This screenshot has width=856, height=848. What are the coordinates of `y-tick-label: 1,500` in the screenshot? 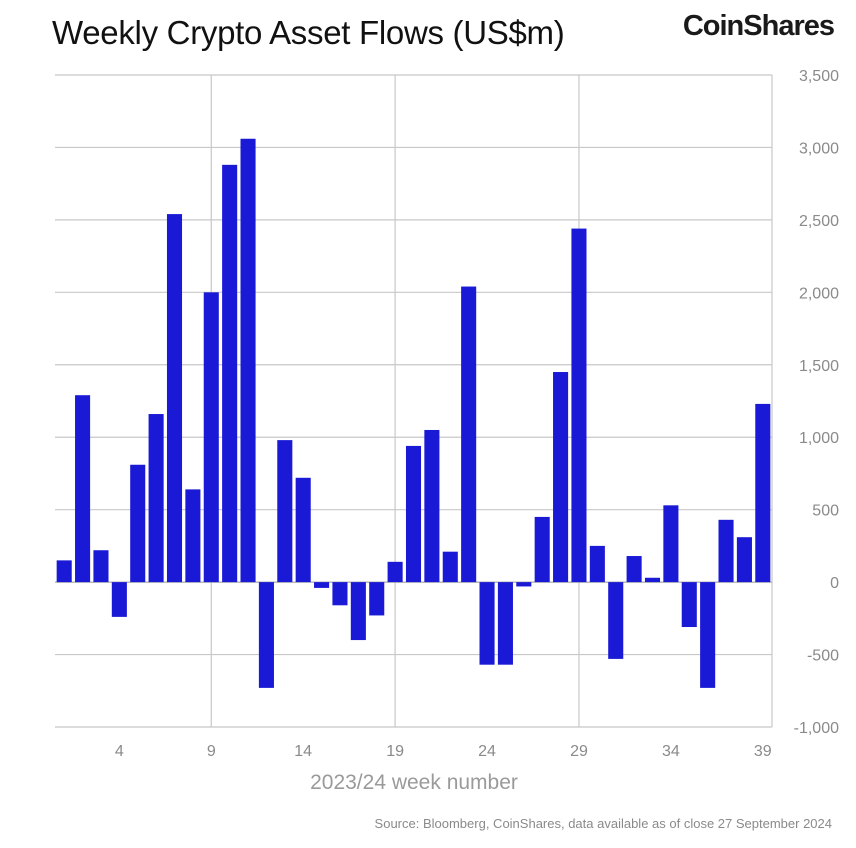 It's located at (819, 366).